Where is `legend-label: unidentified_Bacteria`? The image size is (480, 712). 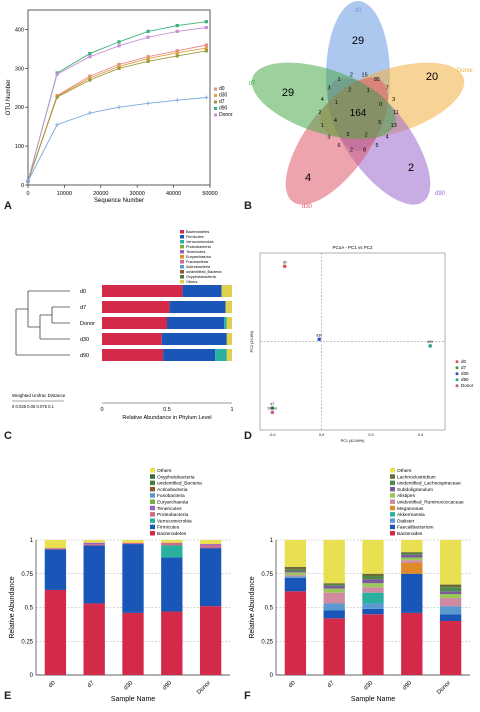 legend-label: unidentified_Bacteria is located at coordinates (204, 272).